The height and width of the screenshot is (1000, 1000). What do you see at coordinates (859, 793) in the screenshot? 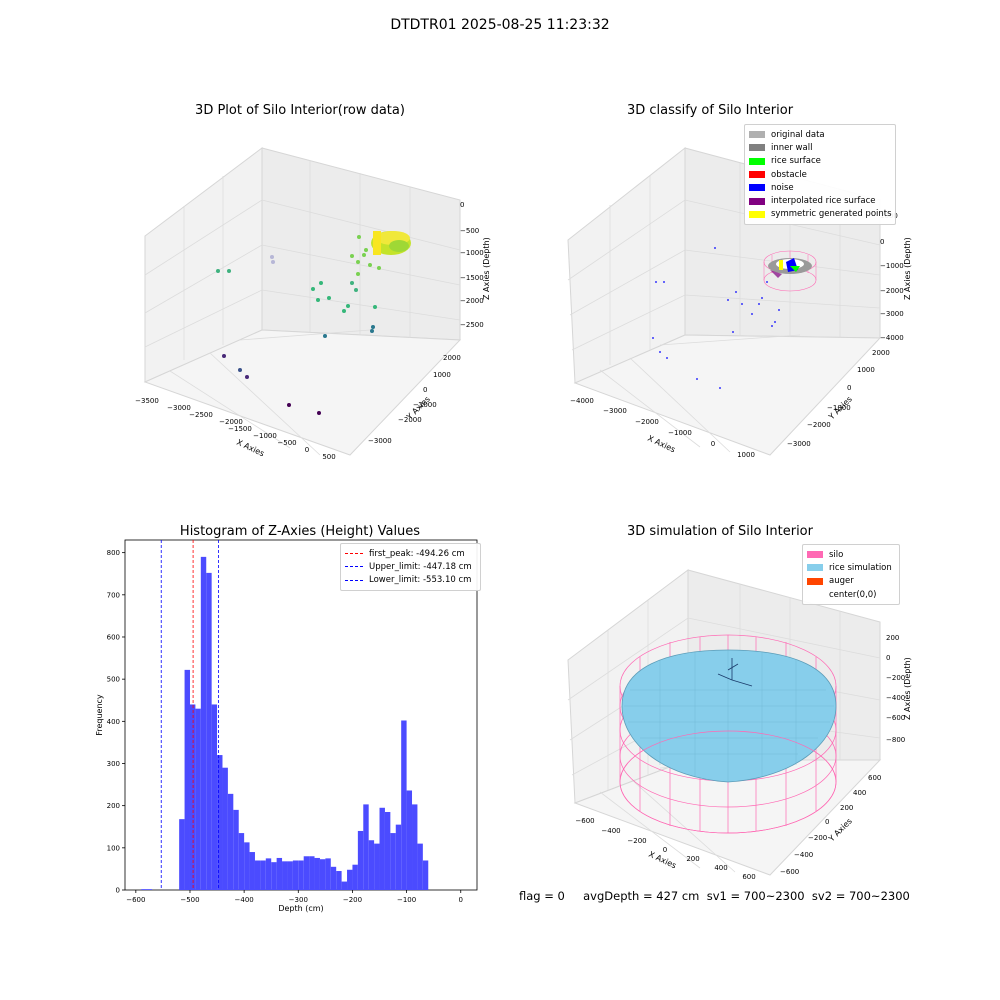
I see `svg-text: 400` at bounding box center [859, 793].